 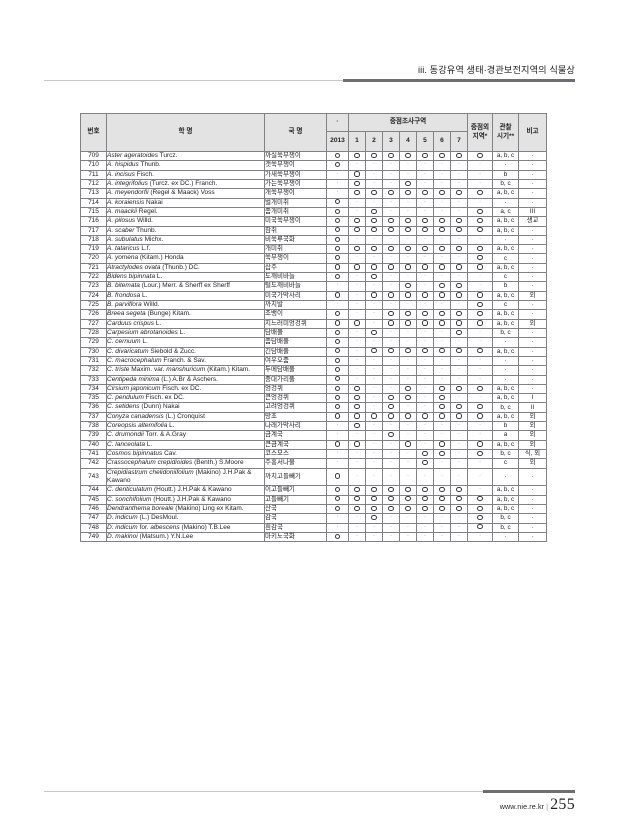 What do you see at coordinates (533, 286) in the screenshot?
I see `cell-remarks: ·` at bounding box center [533, 286].